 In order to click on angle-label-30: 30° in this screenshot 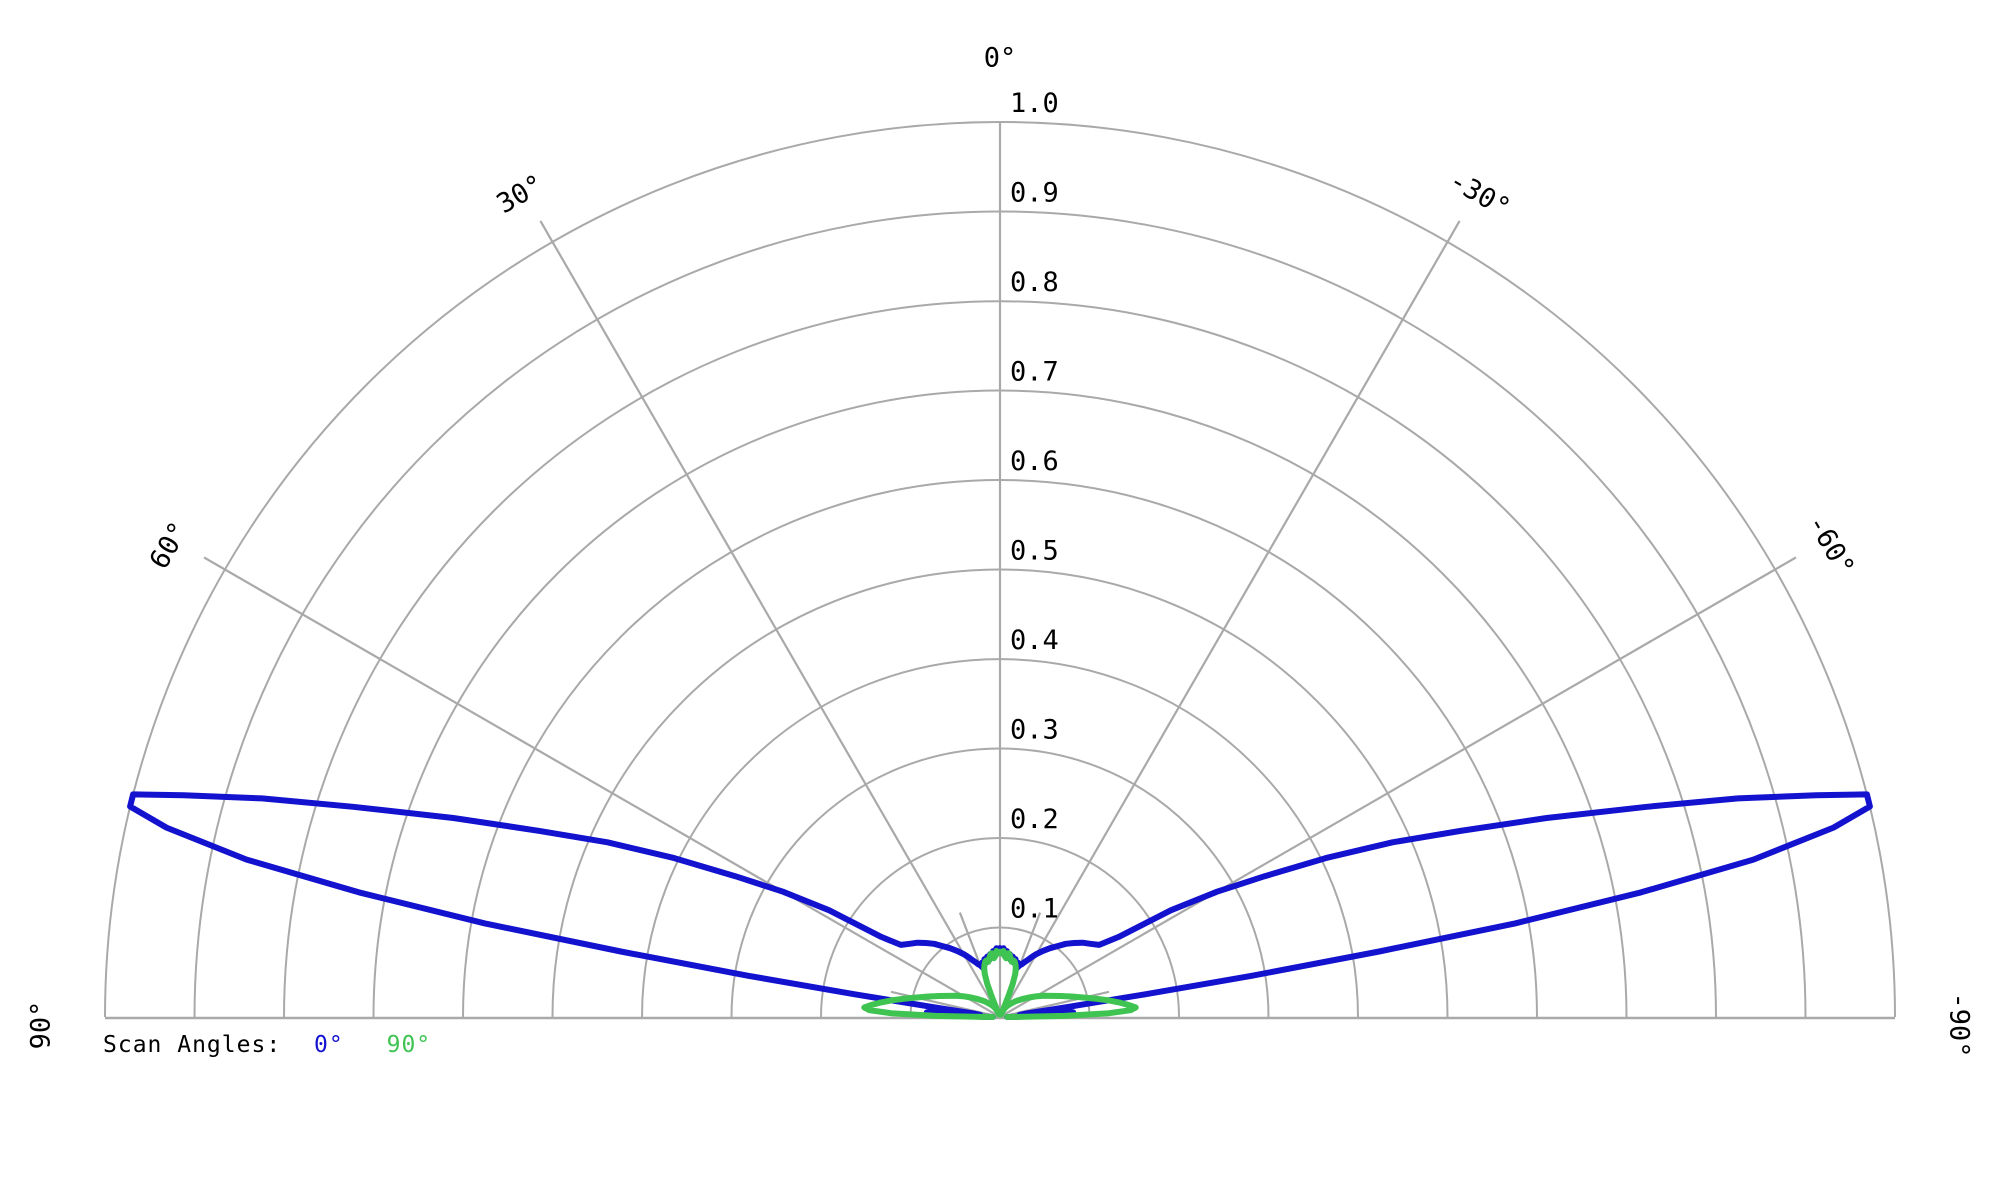, I will do `click(521, 194)`.